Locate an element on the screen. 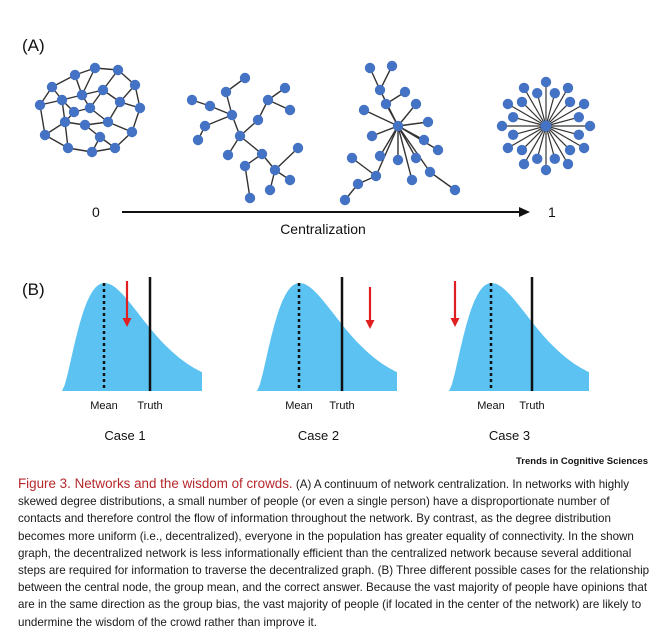 The width and height of the screenshot is (668, 636). centralization-axis: 0 1 Centralization is located at coordinates (324, 220).